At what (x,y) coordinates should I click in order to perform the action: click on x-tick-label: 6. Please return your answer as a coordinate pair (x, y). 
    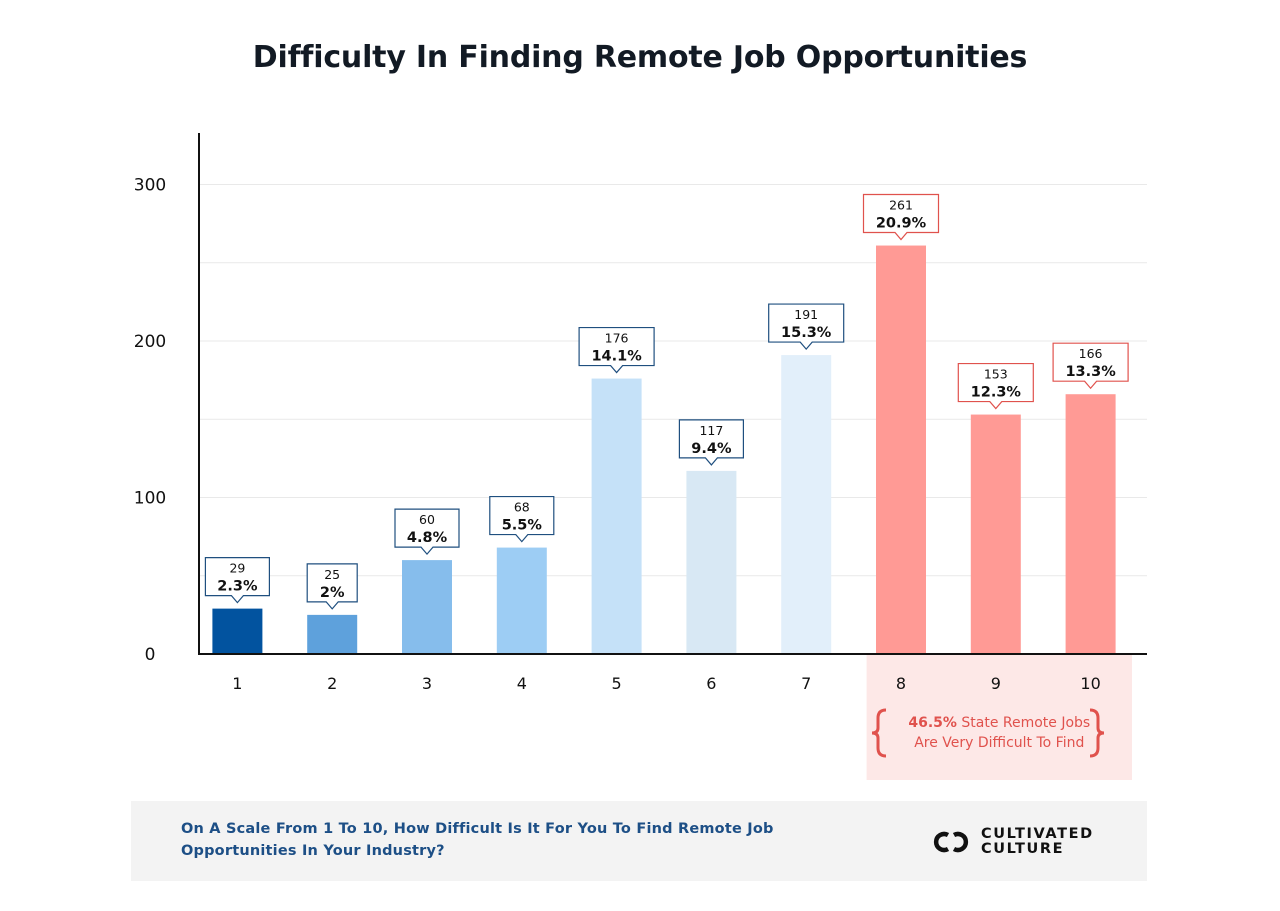
    Looking at the image, I should click on (711, 683).